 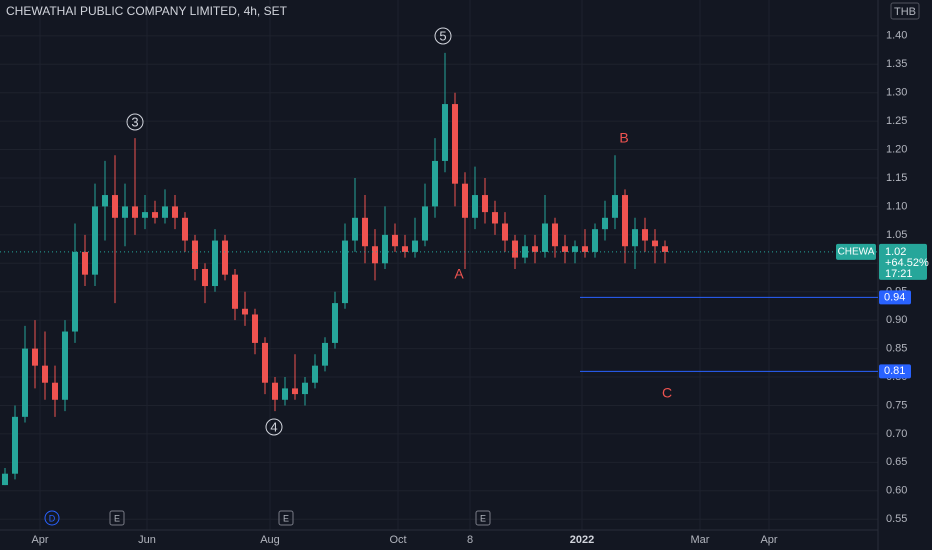 What do you see at coordinates (896, 206) in the screenshot?
I see `y-tick-label: 1.10` at bounding box center [896, 206].